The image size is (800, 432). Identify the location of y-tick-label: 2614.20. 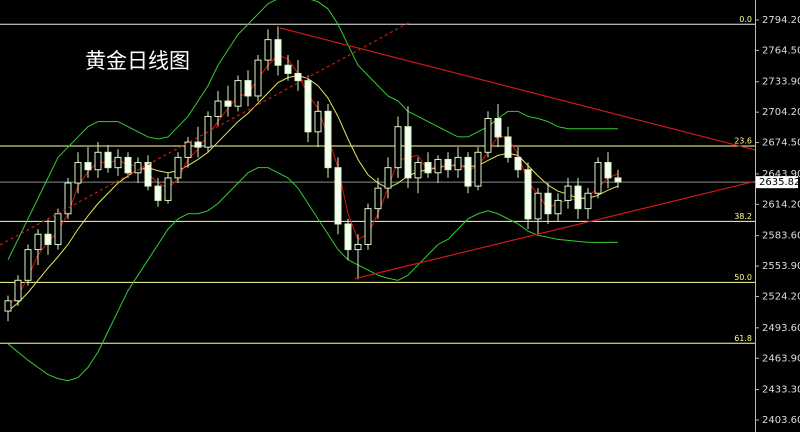
(781, 204).